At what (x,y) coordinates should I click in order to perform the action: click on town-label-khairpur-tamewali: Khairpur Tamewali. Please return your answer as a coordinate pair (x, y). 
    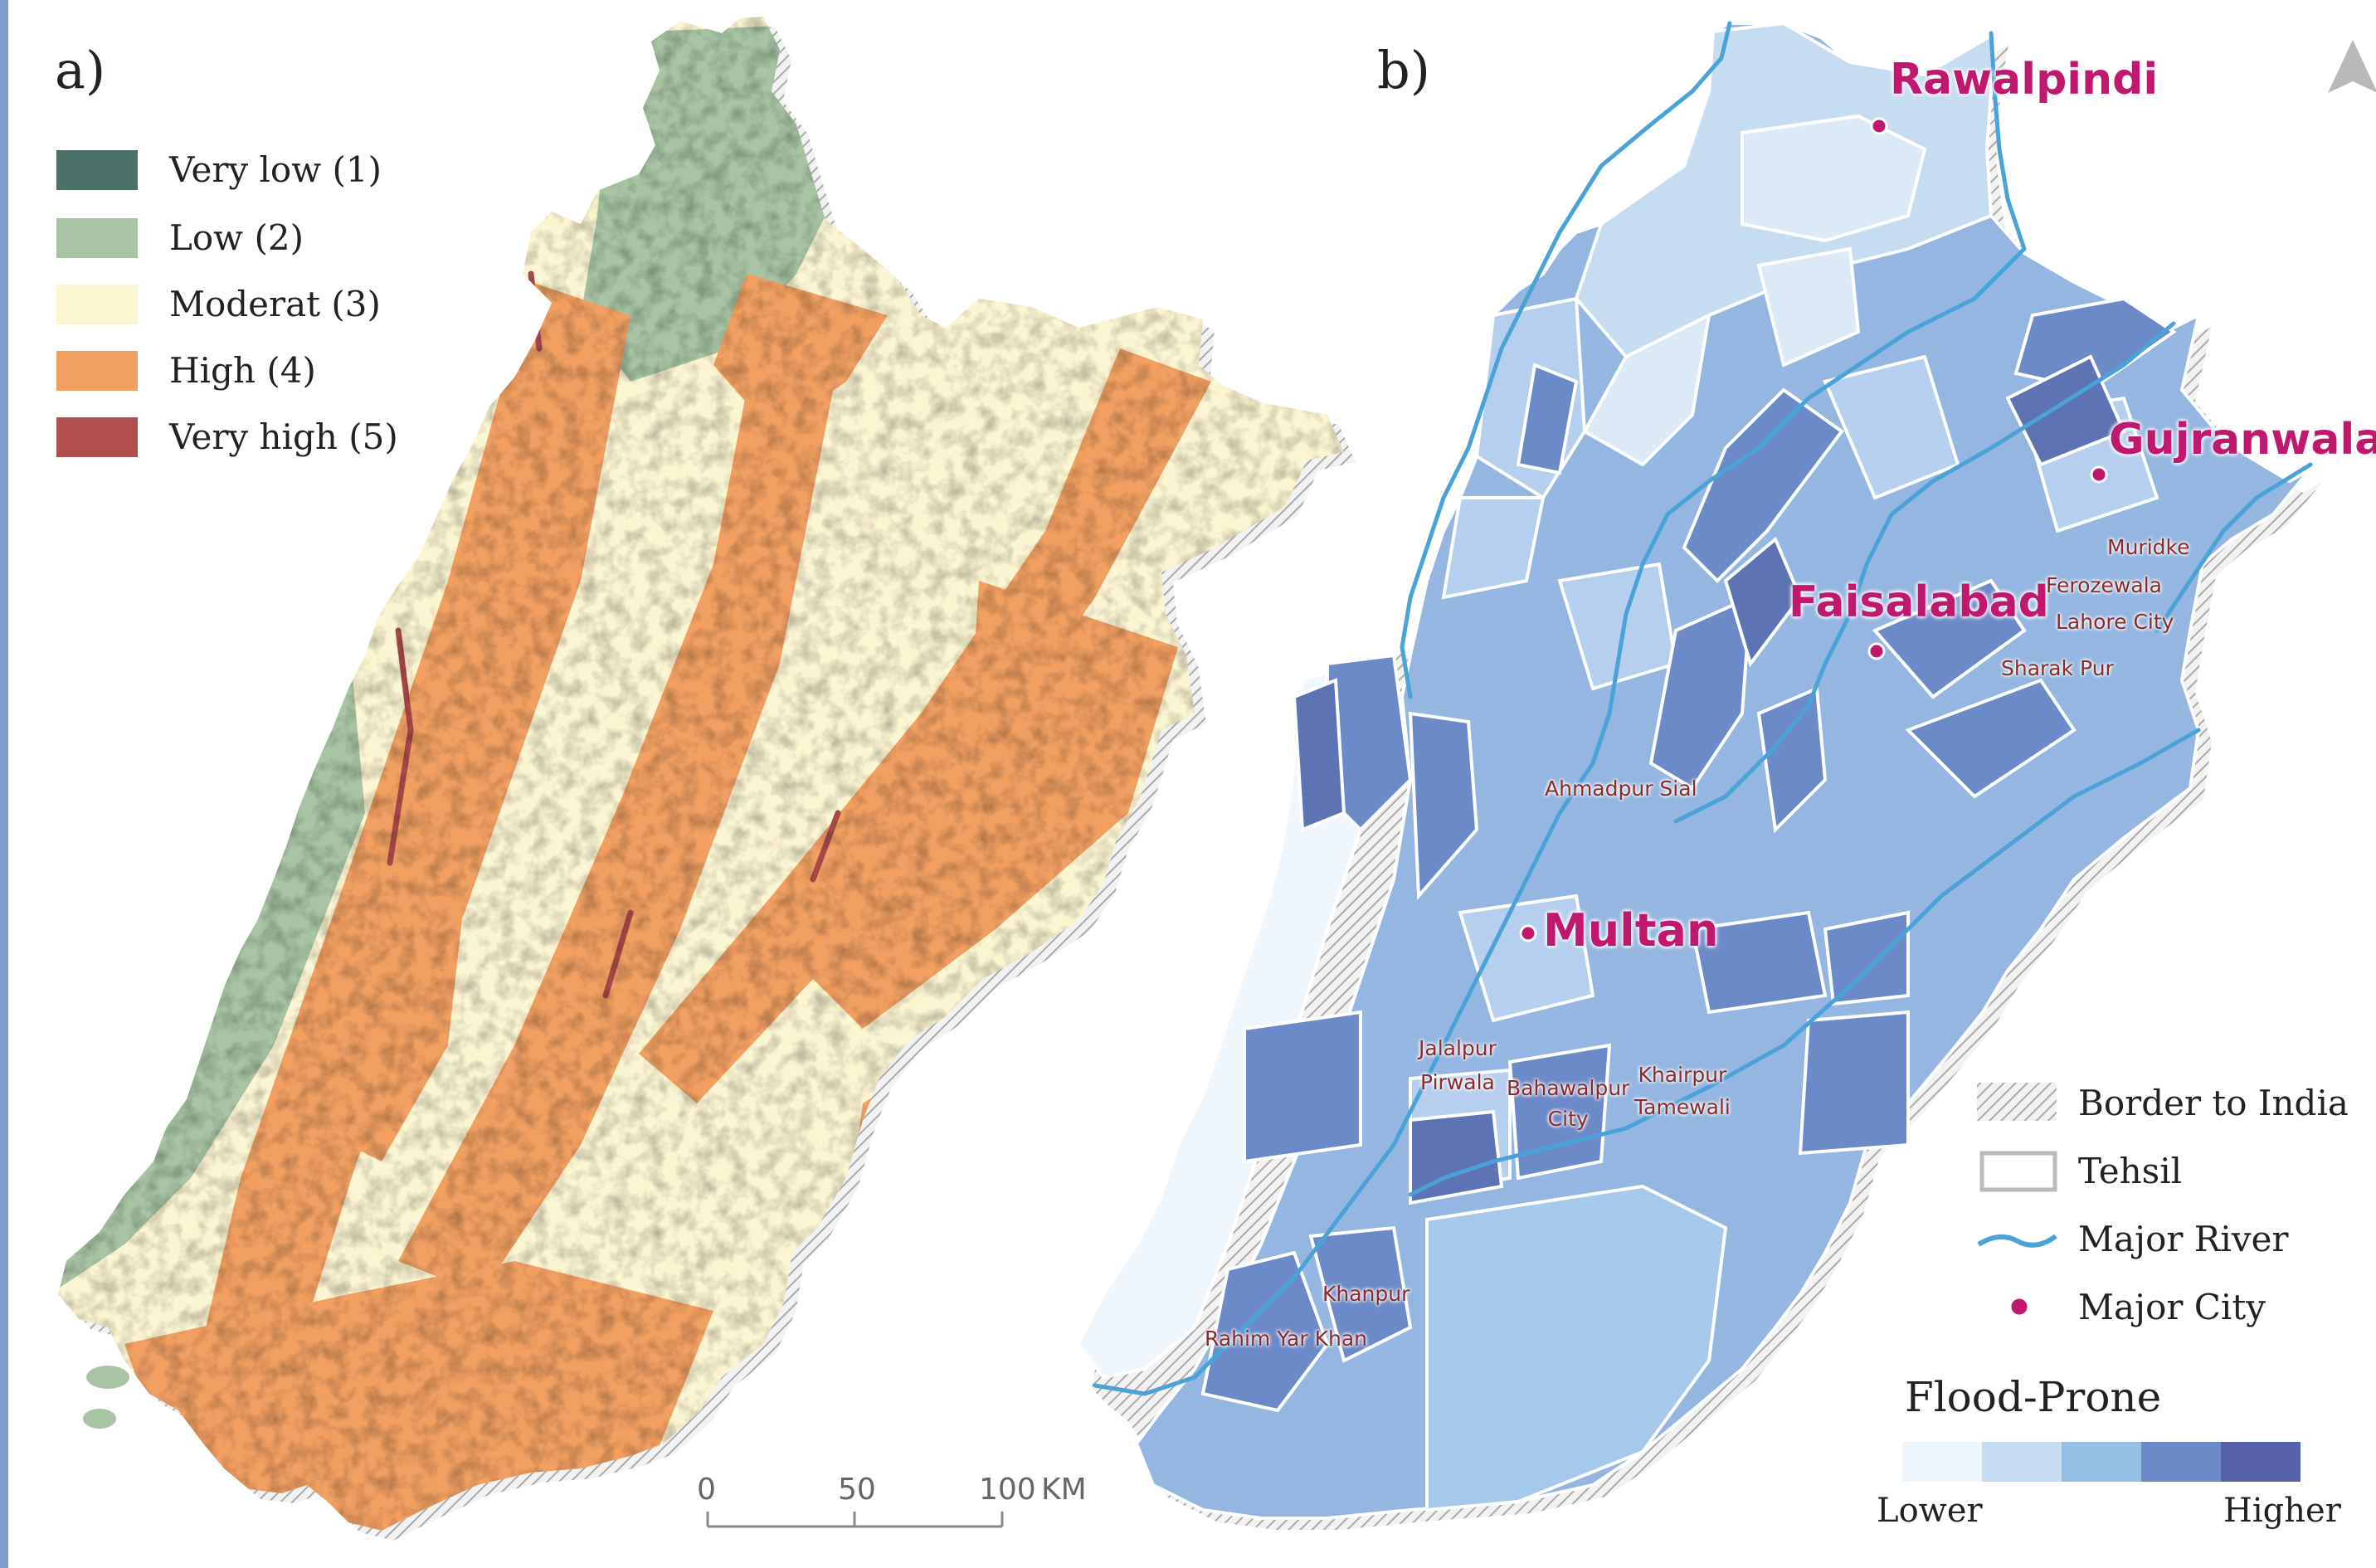
    Looking at the image, I should click on (1683, 1091).